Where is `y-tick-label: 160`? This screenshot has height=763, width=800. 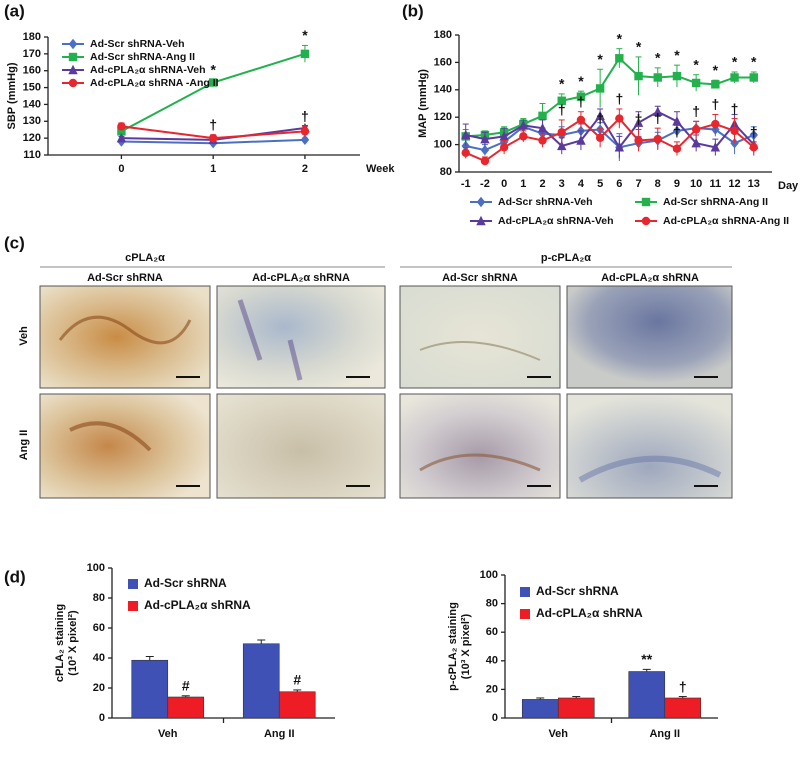
y-tick-label: 160 is located at coordinates (443, 62).